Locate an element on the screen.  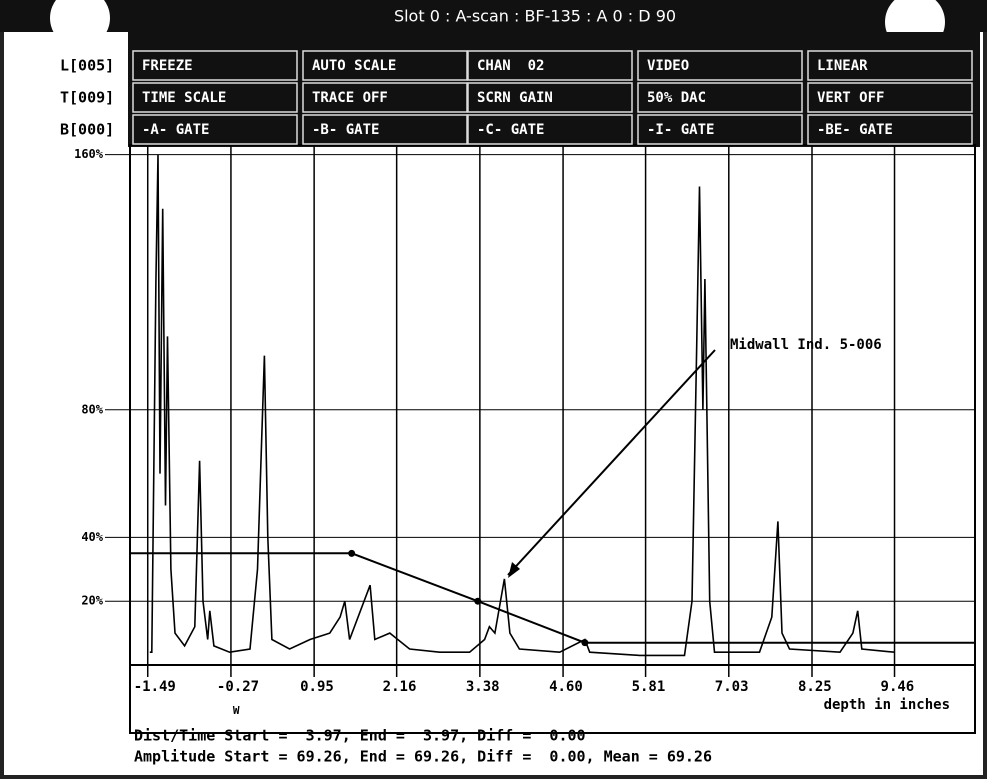
corner-circle is located at coordinates (80, 24).